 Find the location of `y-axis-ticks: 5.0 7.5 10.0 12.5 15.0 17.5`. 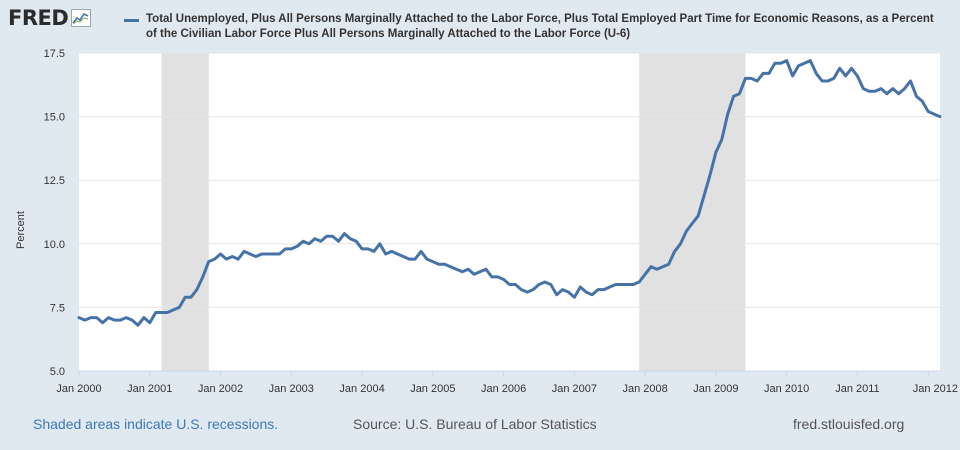

y-axis-ticks: 5.0 7.5 10.0 12.5 15.0 17.5 is located at coordinates (54, 213).